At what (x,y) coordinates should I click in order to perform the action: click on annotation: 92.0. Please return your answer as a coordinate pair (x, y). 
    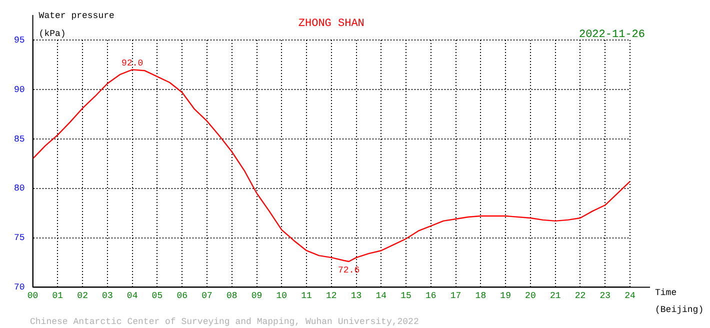
    Looking at the image, I should click on (133, 63).